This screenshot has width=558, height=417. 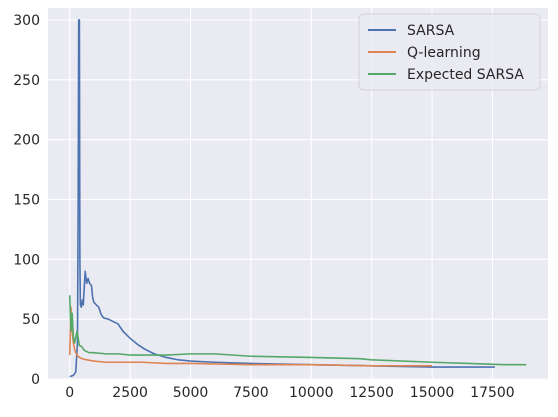 I want to click on x-tick-label: 10000, so click(x=311, y=393).